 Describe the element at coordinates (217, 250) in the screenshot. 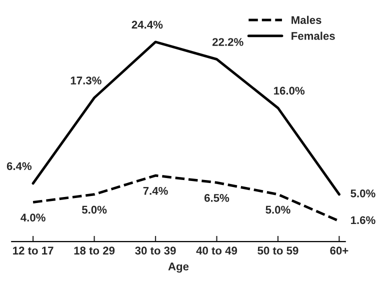

I see `x-tick-label: 40 to 49` at that location.